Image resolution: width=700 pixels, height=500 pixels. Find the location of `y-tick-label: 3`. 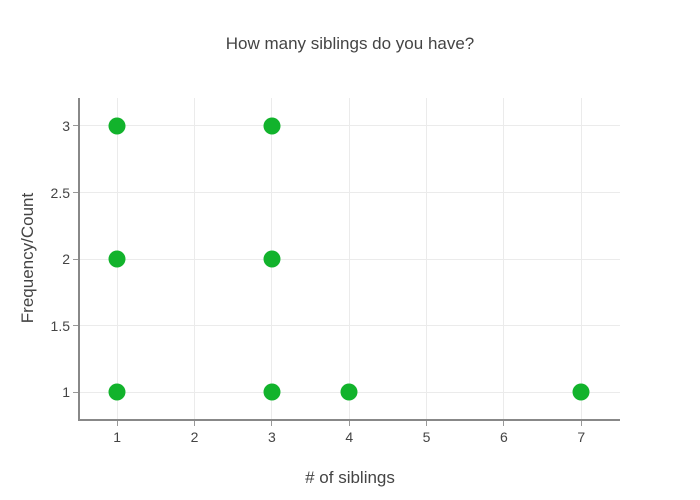

y-tick-label: 3 is located at coordinates (66, 125).